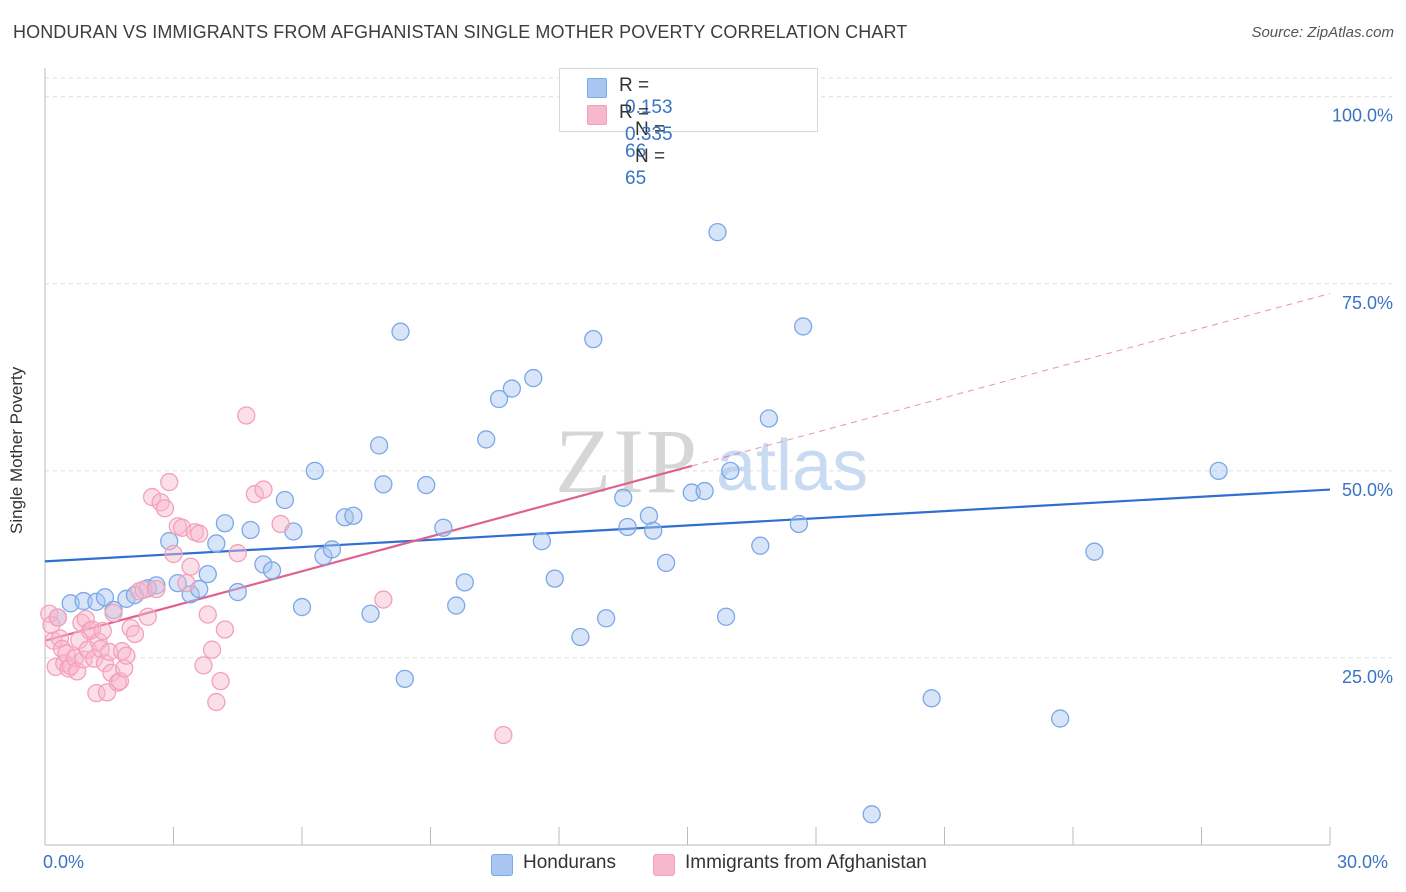 This screenshot has width=1406, height=892. I want to click on correlation-legend: R = 0.153 N = 66 R = 0.335 N = 65, so click(688, 128).